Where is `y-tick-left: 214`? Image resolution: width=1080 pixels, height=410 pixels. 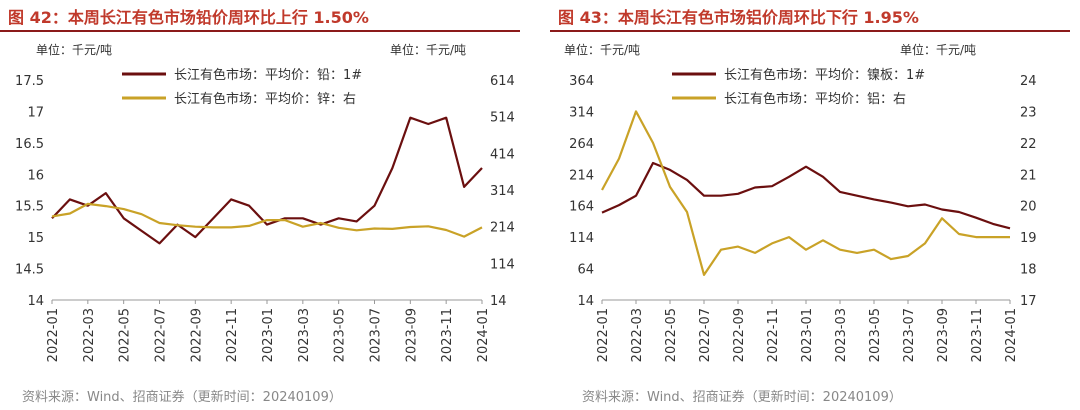 y-tick-left: 214 is located at coordinates (581, 175).